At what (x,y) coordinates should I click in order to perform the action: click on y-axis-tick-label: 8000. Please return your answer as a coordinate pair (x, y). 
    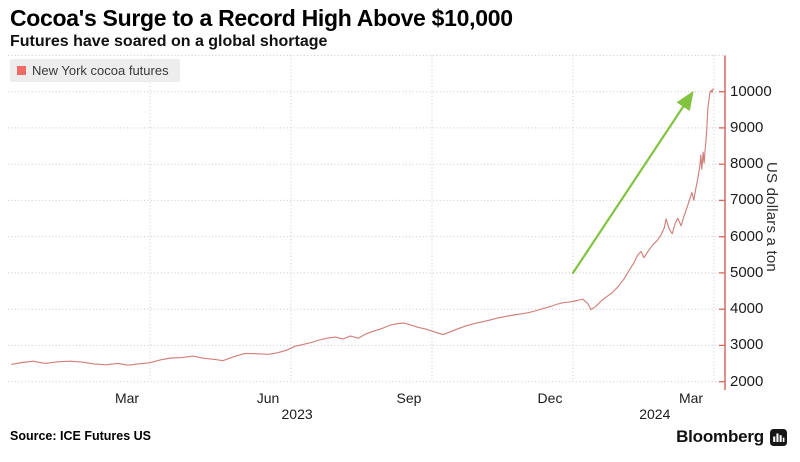
    Looking at the image, I should click on (747, 164).